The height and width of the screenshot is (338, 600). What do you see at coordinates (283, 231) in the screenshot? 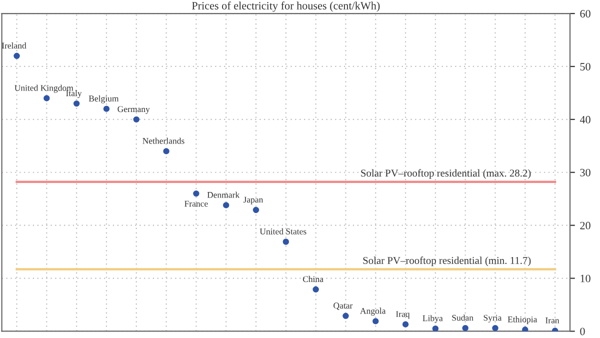
I see `x-tick-label: United States` at bounding box center [283, 231].